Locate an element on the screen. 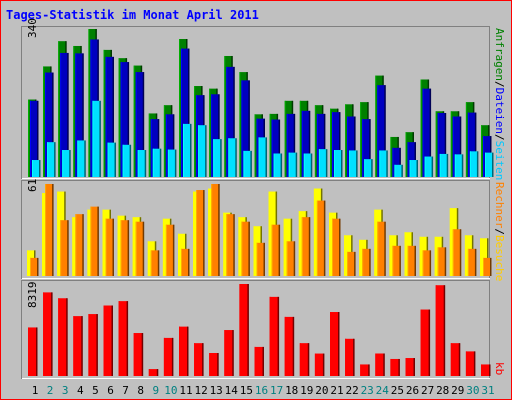  day-label: 26 is located at coordinates (412, 390).